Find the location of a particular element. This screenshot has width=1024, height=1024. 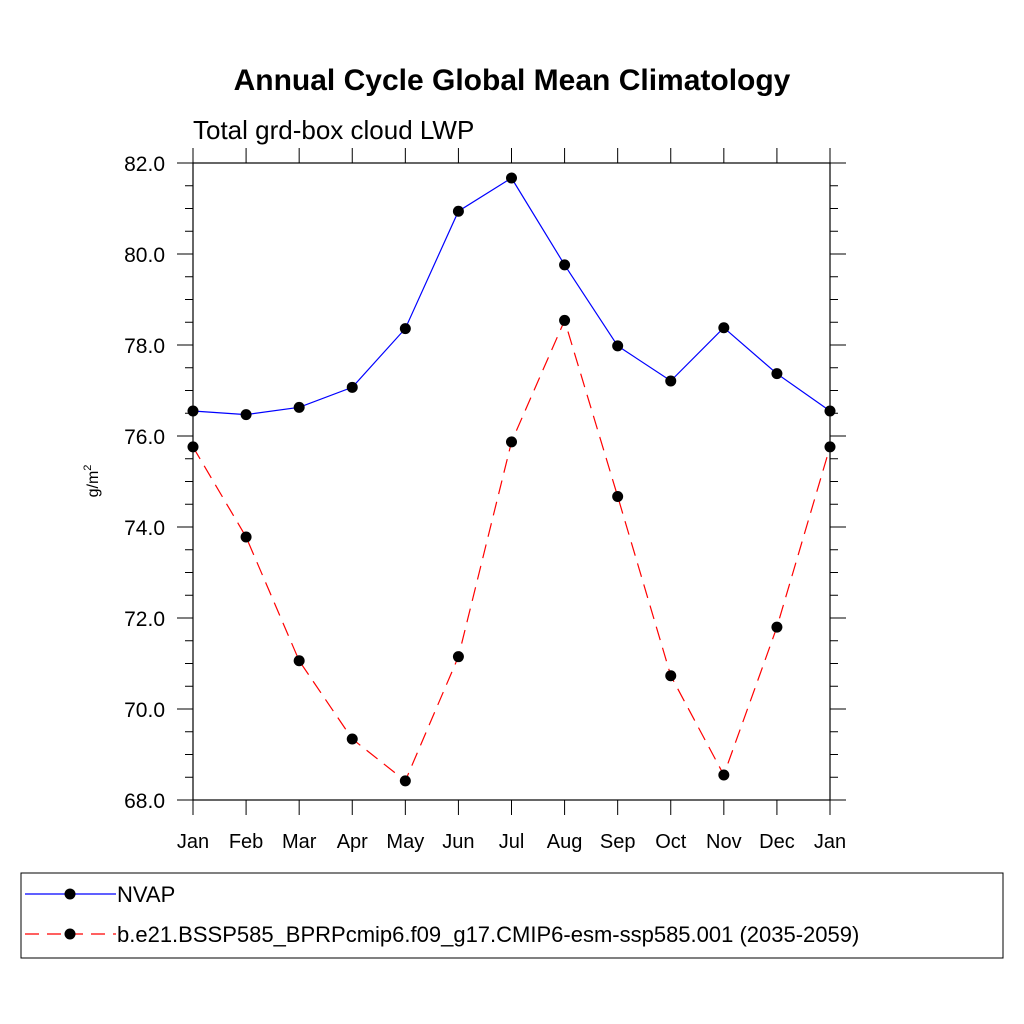

x-tick-label: Jul is located at coordinates (512, 842).